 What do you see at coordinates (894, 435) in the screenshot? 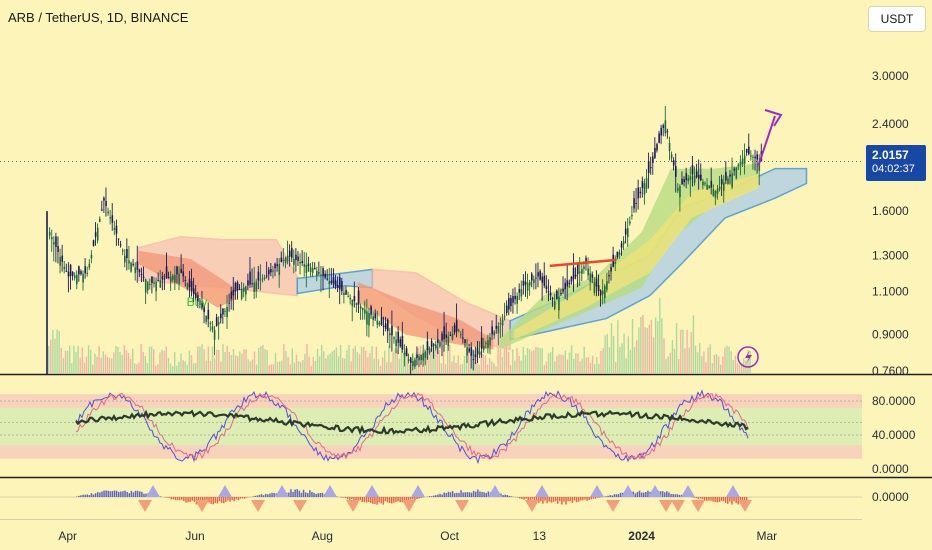
I see `osc-tick-label: 40.0000` at bounding box center [894, 435].